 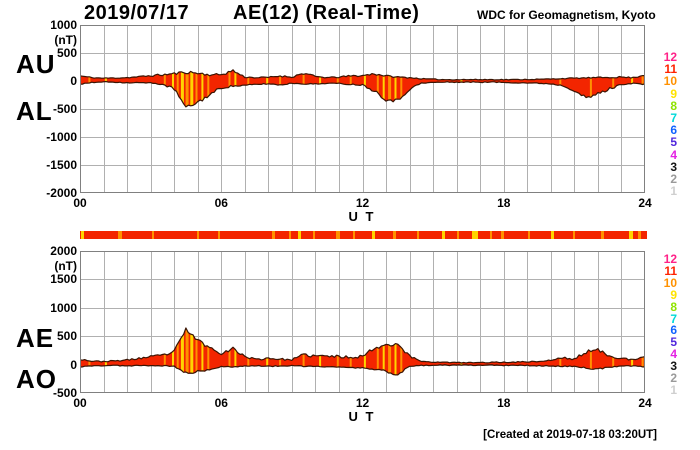 What do you see at coordinates (63, 251) in the screenshot?
I see `y-tick-label: 2000` at bounding box center [63, 251].